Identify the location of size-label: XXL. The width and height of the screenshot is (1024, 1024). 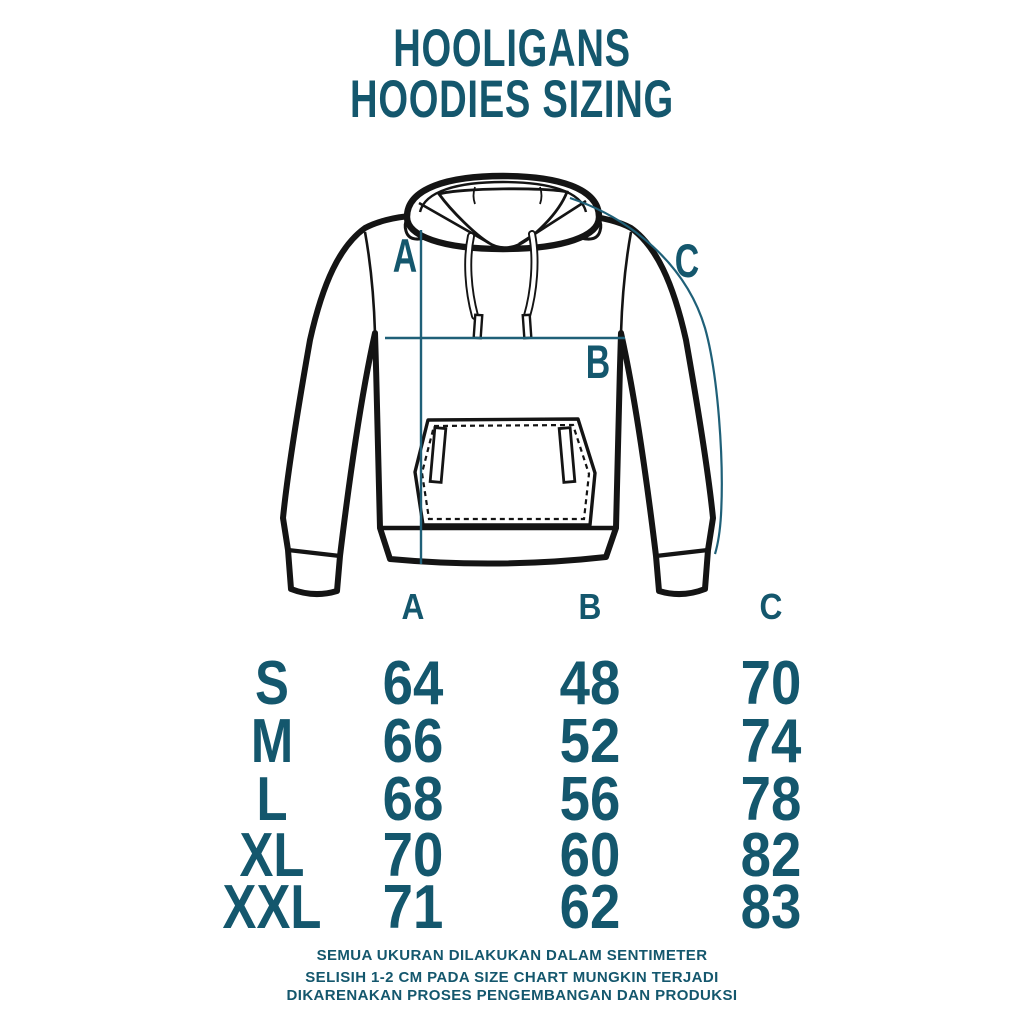
(272, 907).